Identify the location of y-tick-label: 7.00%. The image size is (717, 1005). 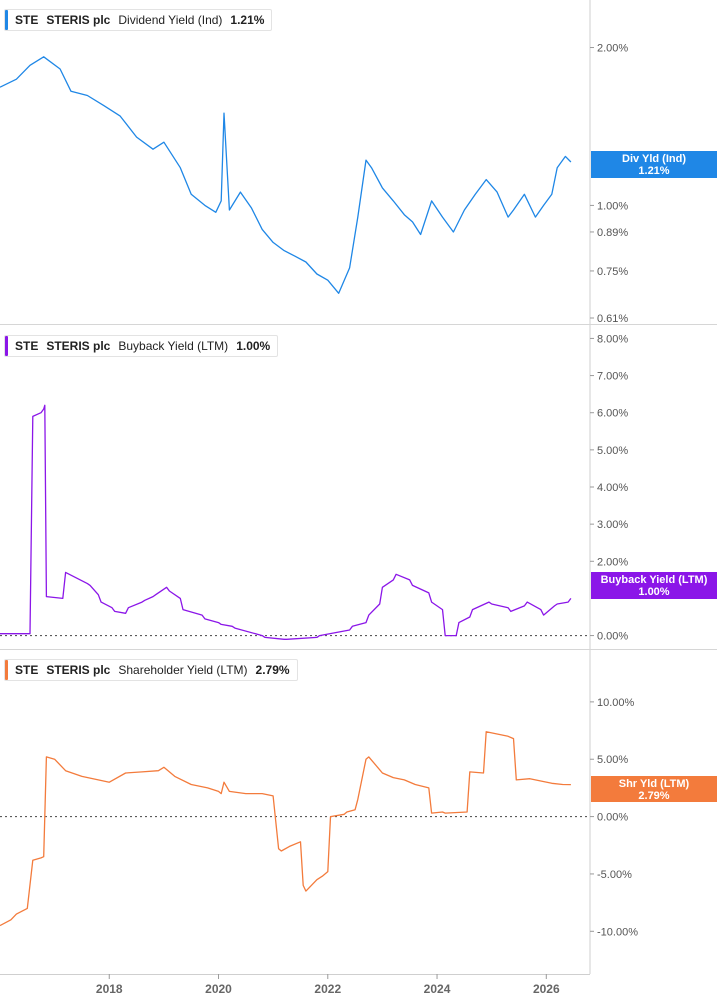
(612, 377).